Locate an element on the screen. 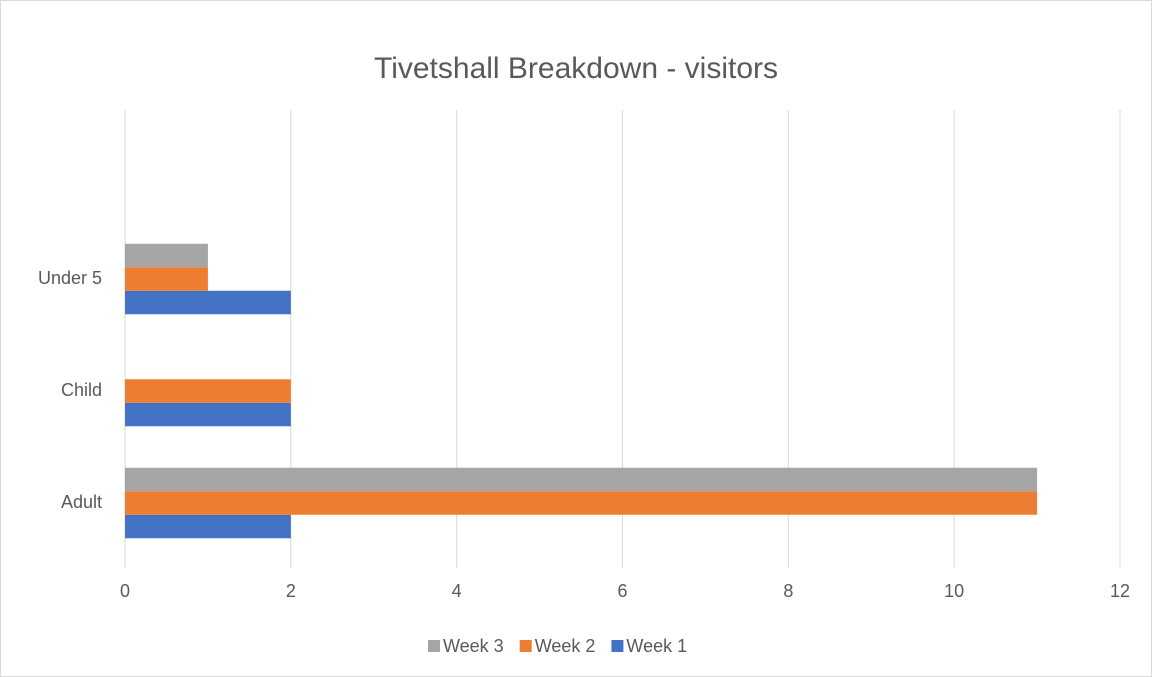  x-tick-label: 10 is located at coordinates (954, 591).